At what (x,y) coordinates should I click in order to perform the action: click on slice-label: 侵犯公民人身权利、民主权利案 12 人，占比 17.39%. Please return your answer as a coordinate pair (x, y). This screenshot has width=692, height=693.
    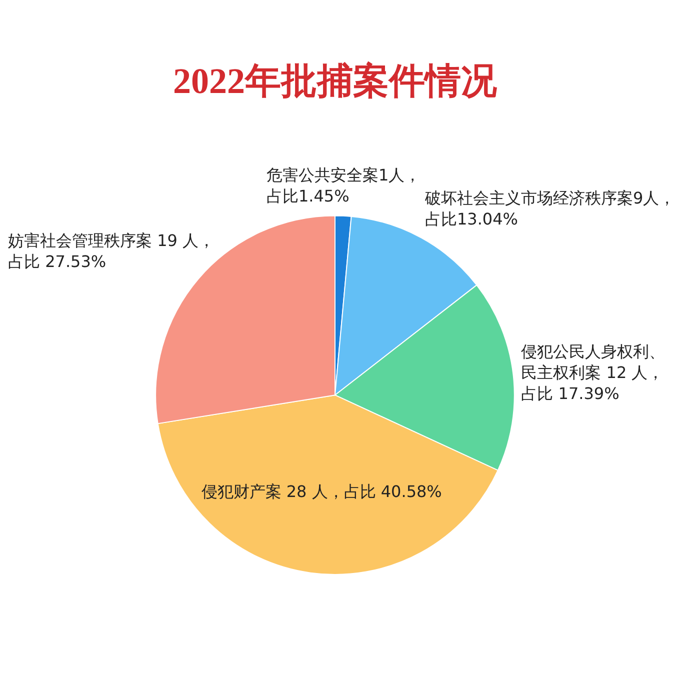
    Looking at the image, I should click on (593, 372).